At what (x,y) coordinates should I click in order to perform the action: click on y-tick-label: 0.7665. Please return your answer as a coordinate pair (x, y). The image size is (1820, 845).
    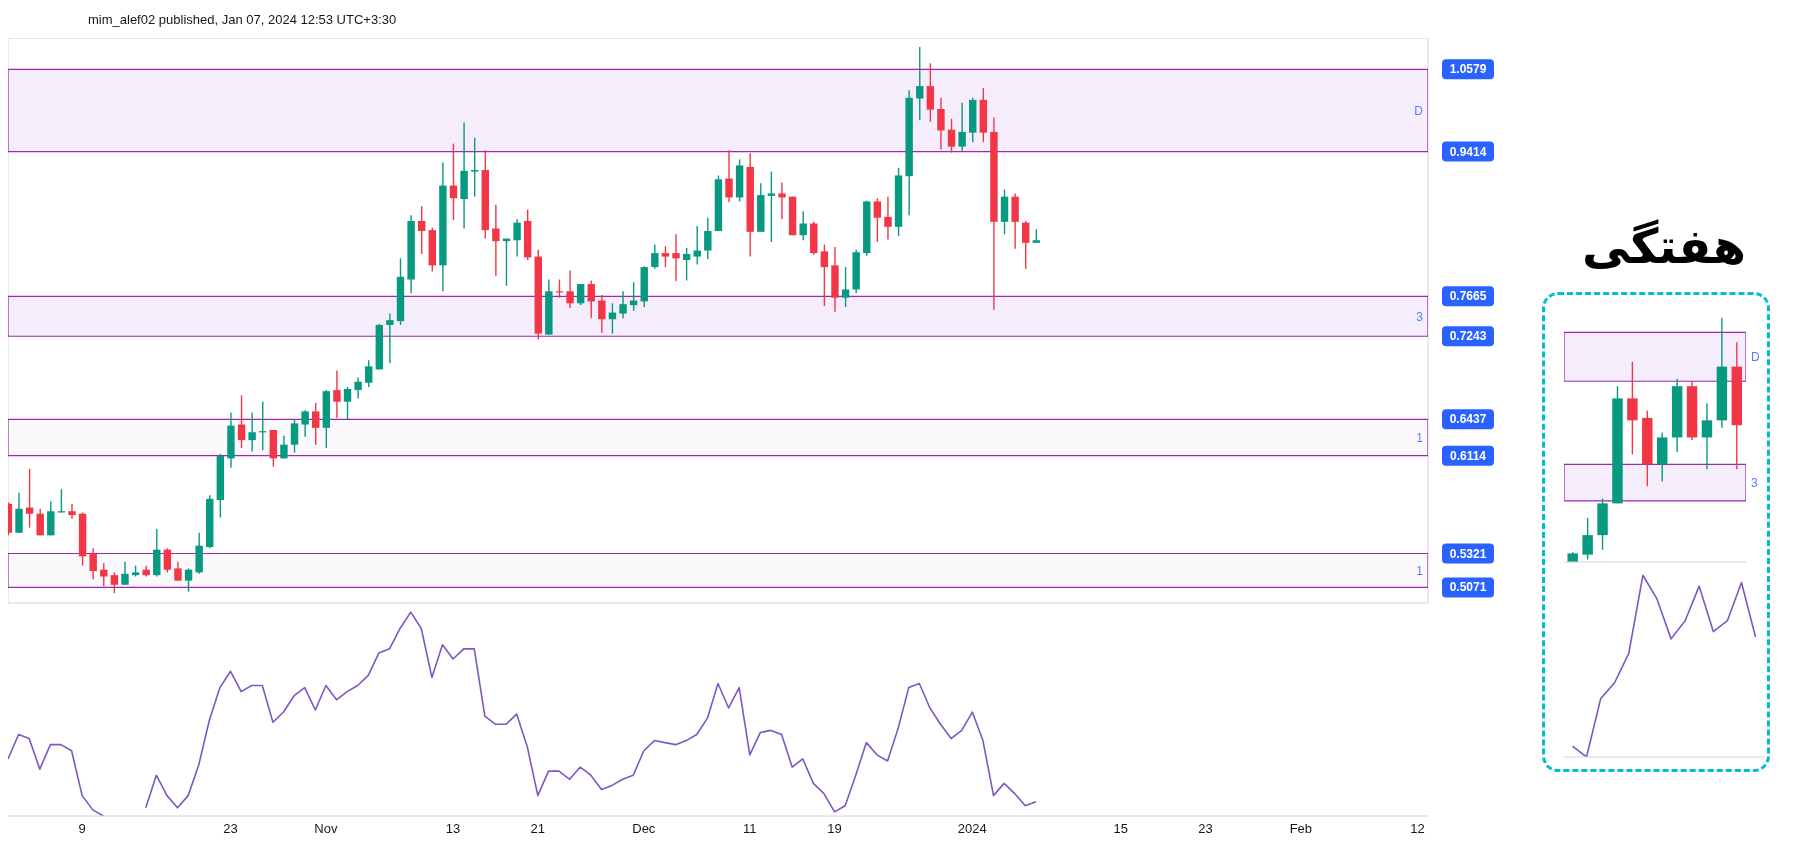
    Looking at the image, I should click on (1468, 296).